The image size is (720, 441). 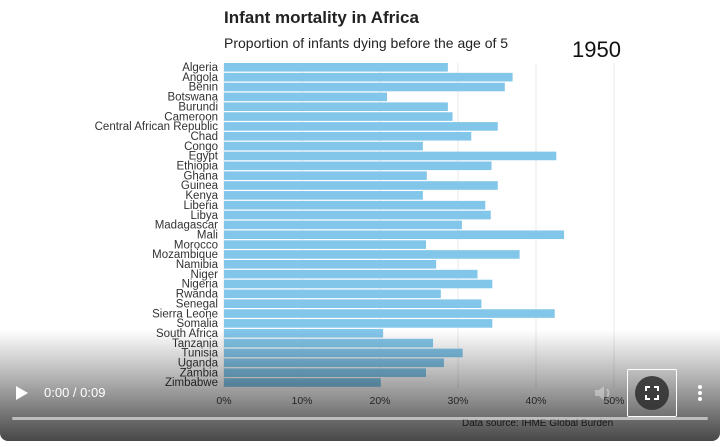 I want to click on fullscreen-icon, so click(x=652, y=393).